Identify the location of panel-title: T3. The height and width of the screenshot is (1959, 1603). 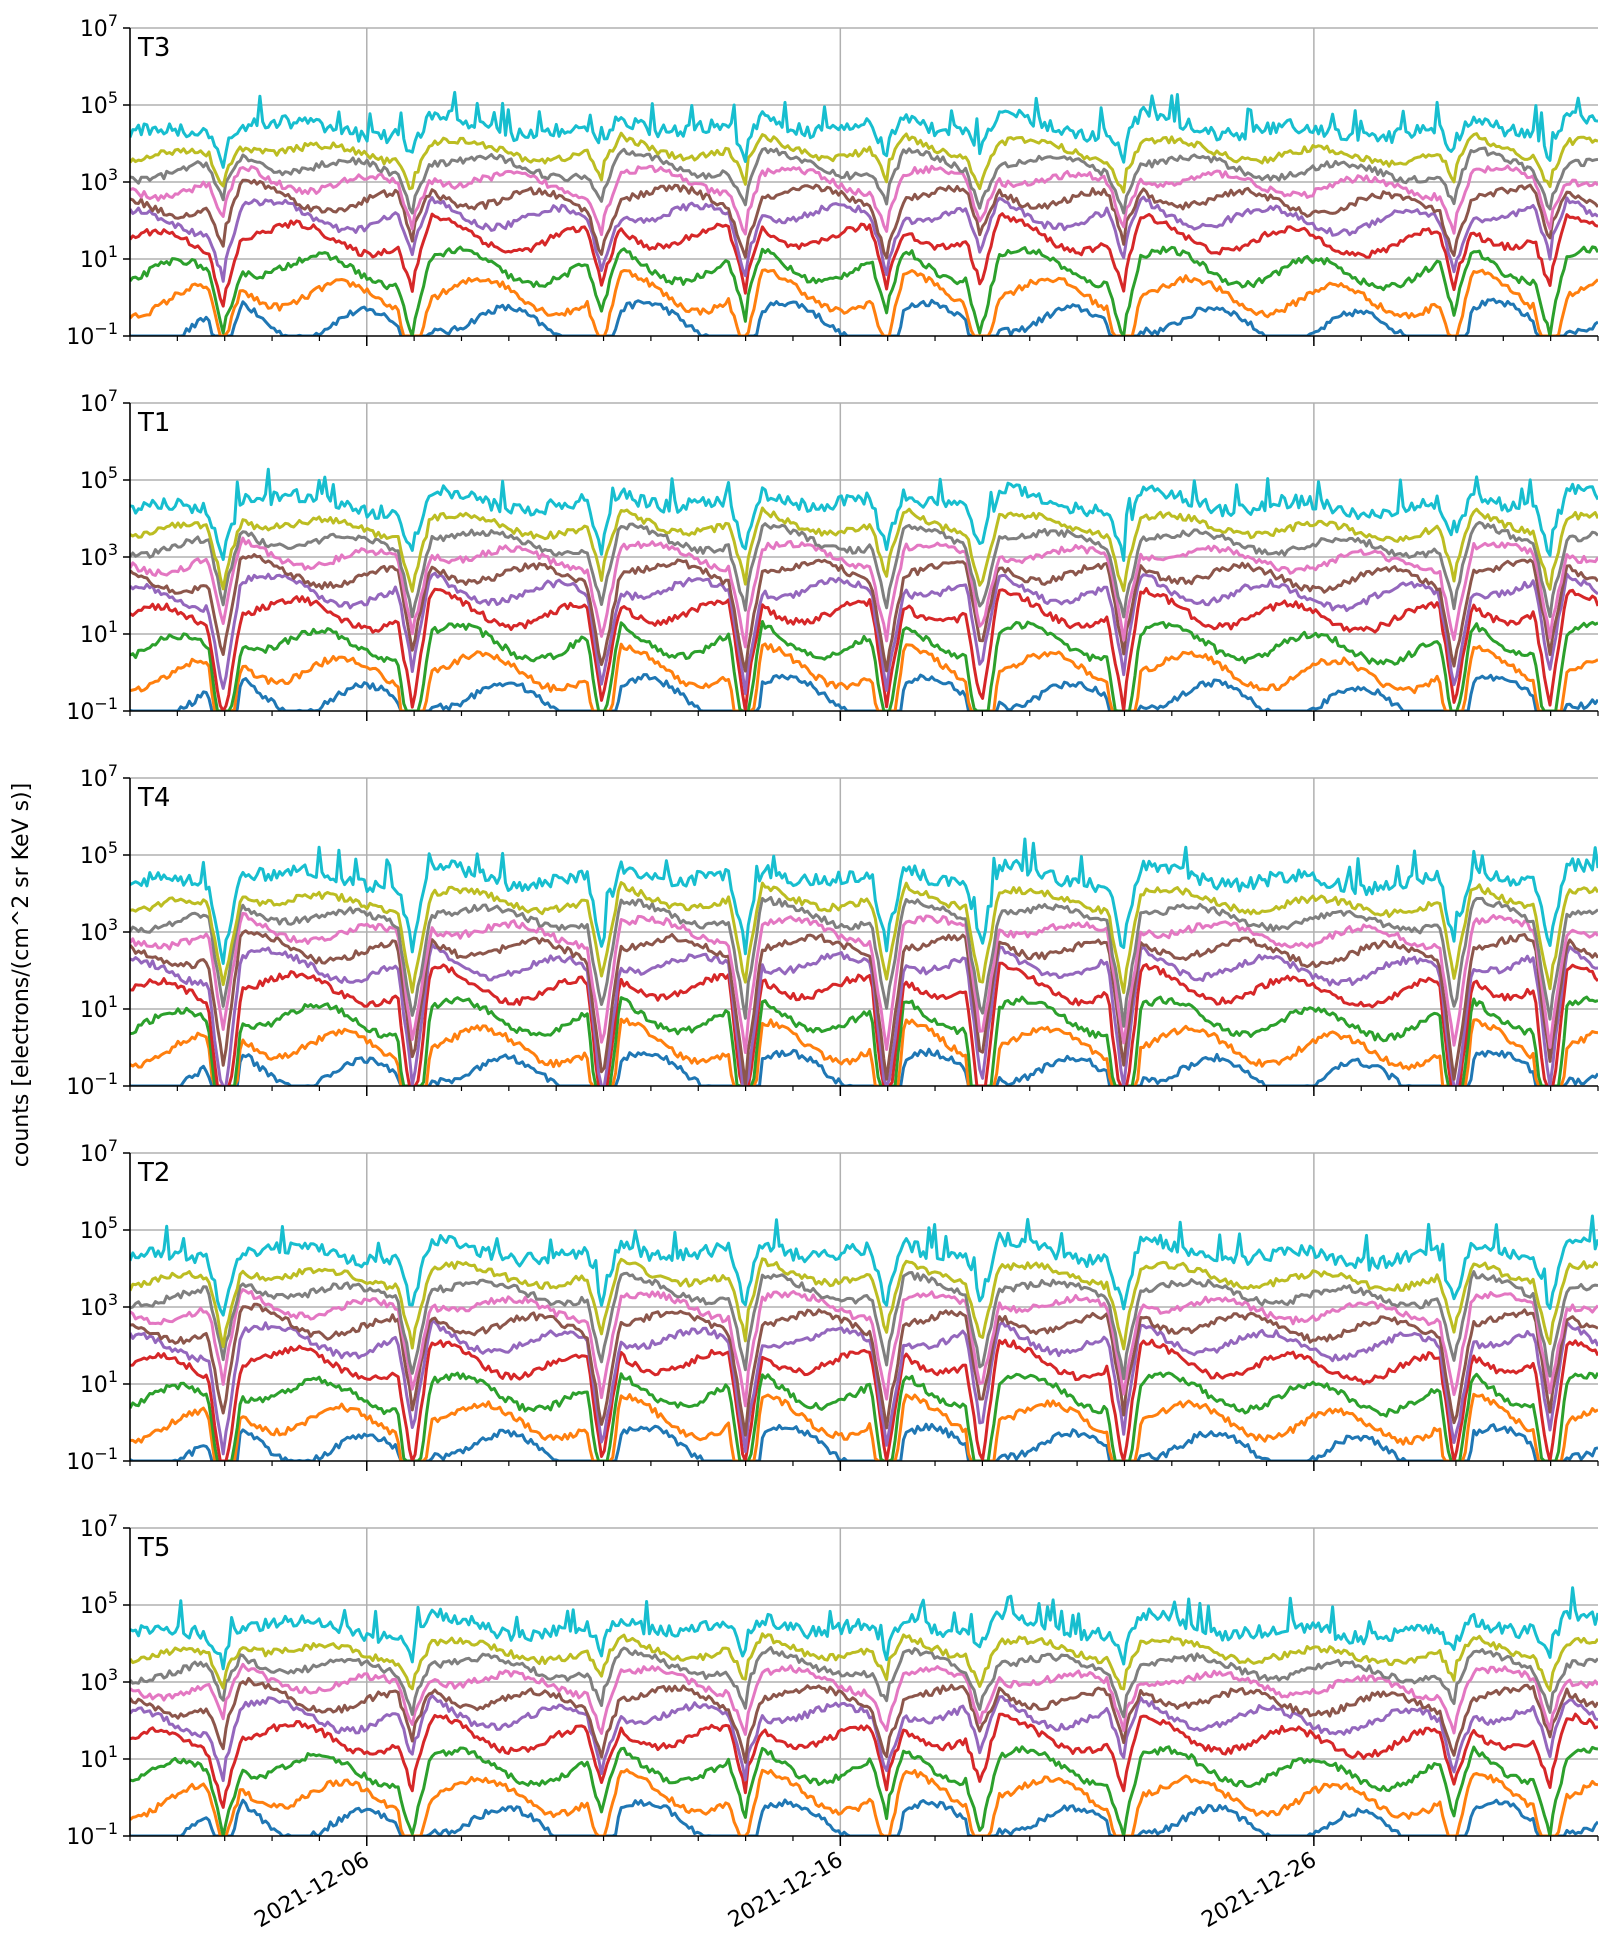
(153, 48).